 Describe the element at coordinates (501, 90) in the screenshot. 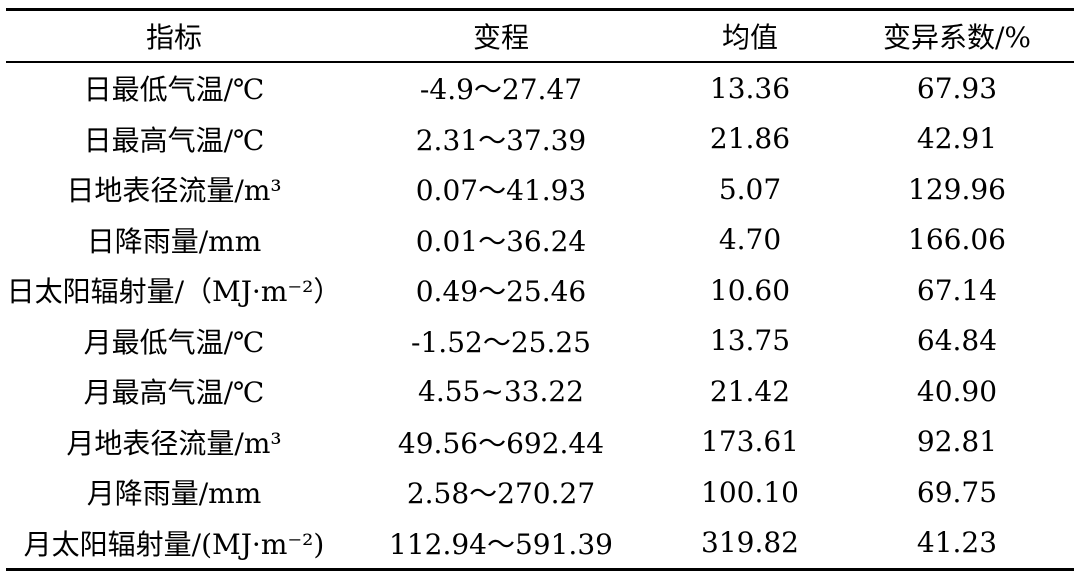

I see `cell-range: -4.9～27.47` at that location.